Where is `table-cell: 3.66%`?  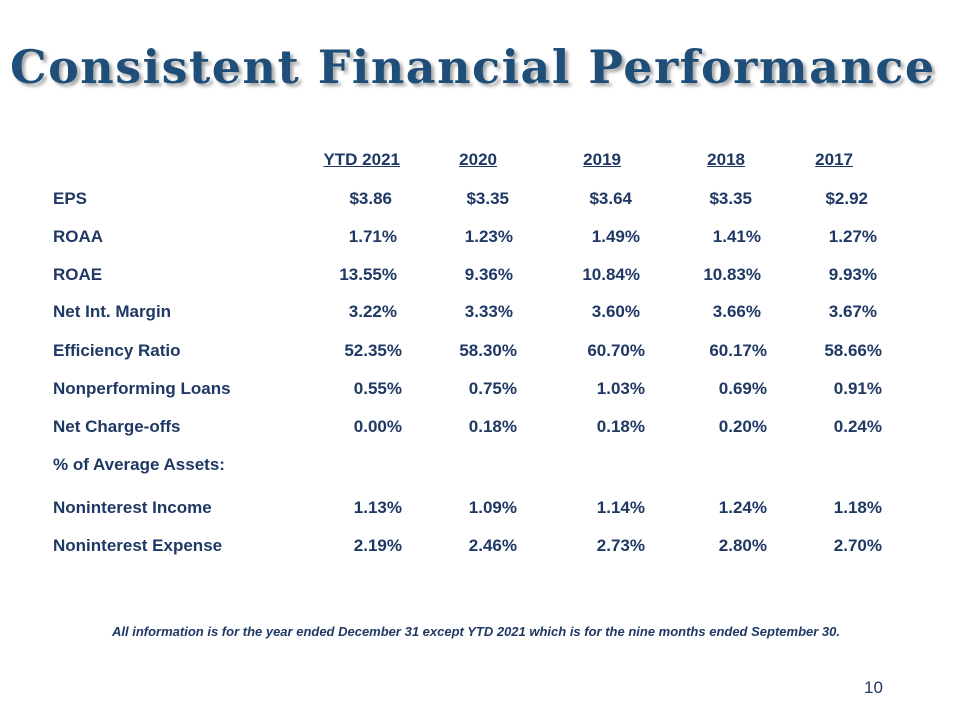 table-cell: 3.66% is located at coordinates (736, 311).